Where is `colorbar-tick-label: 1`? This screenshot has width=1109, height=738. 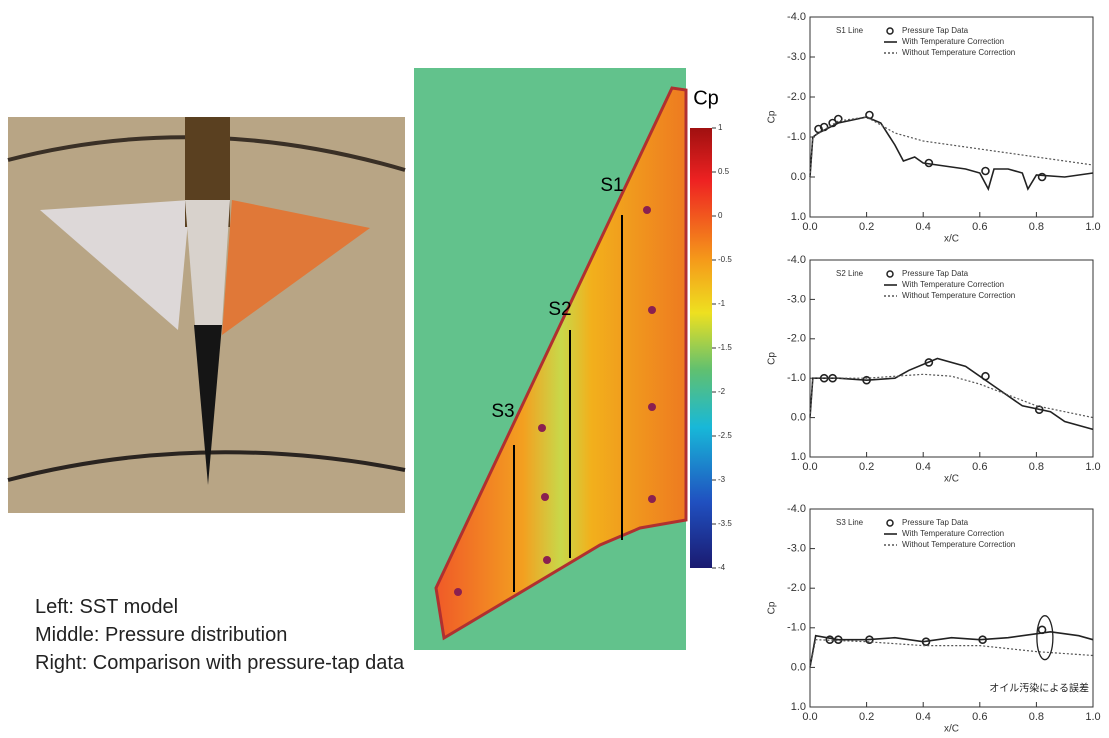 colorbar-tick-label: 1 is located at coordinates (720, 127).